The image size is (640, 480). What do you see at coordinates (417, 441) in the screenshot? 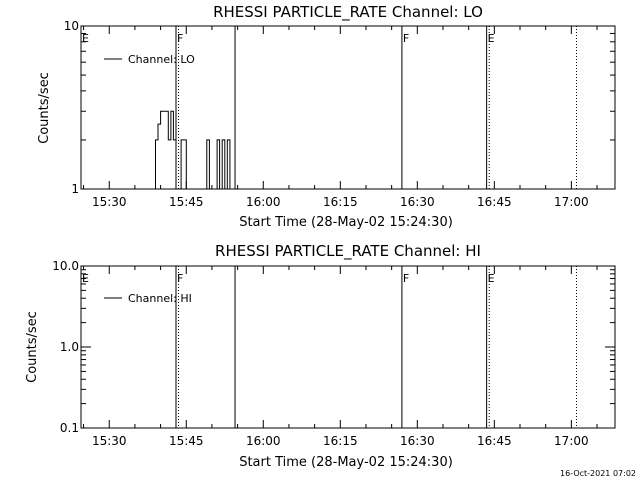
I see `hi-x-tick-label: 16:30` at bounding box center [417, 441].